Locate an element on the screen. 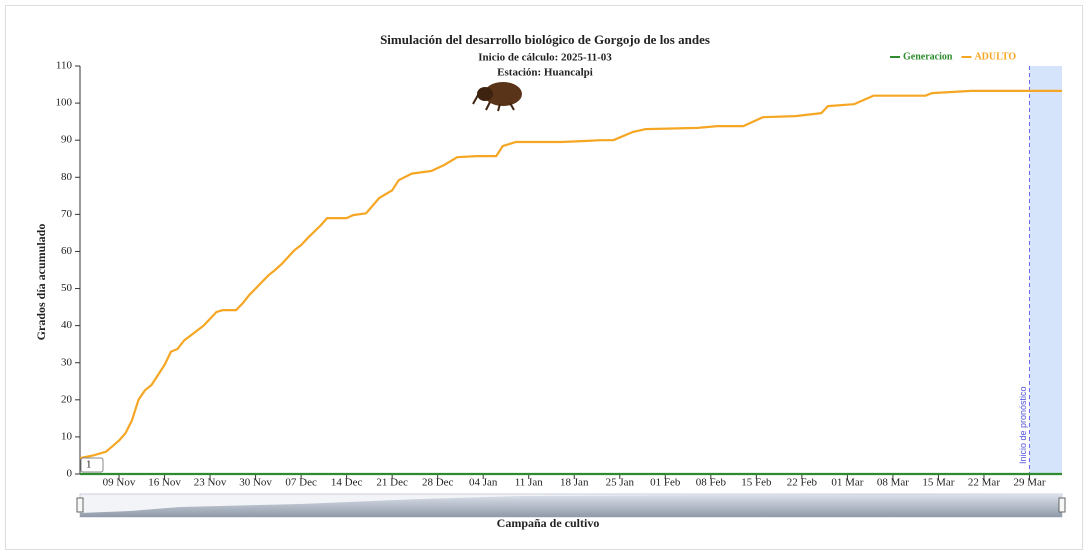  navigator is located at coordinates (571, 505).